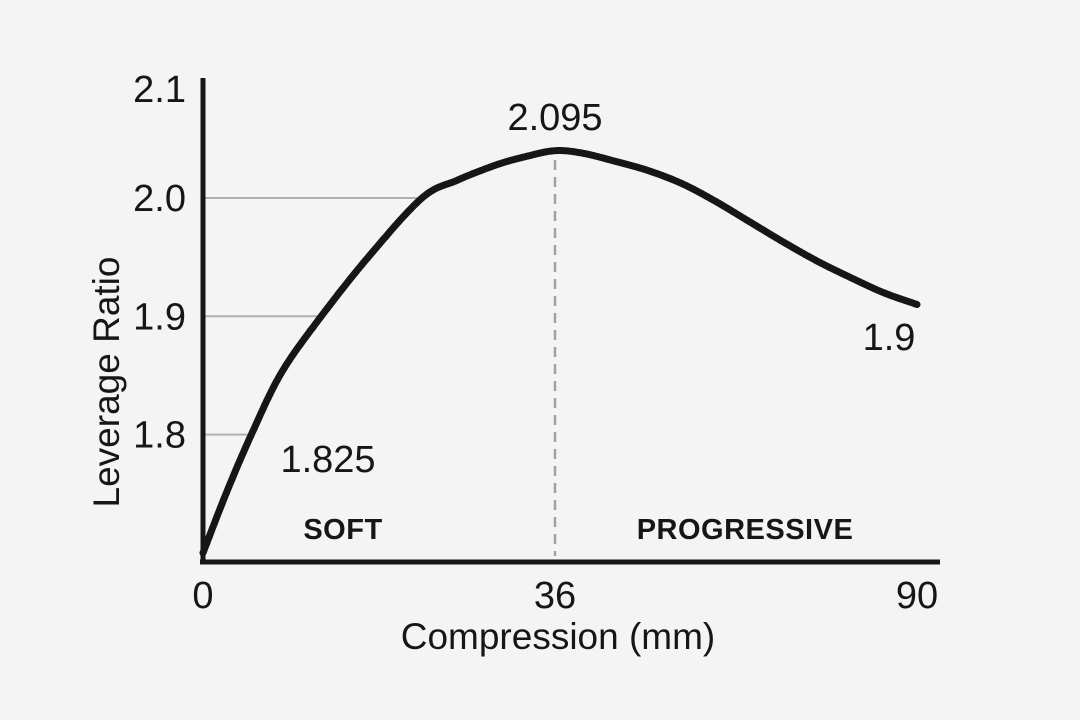 The image size is (1080, 720). I want to click on y-tick-label-1.9: 1.9, so click(159, 317).